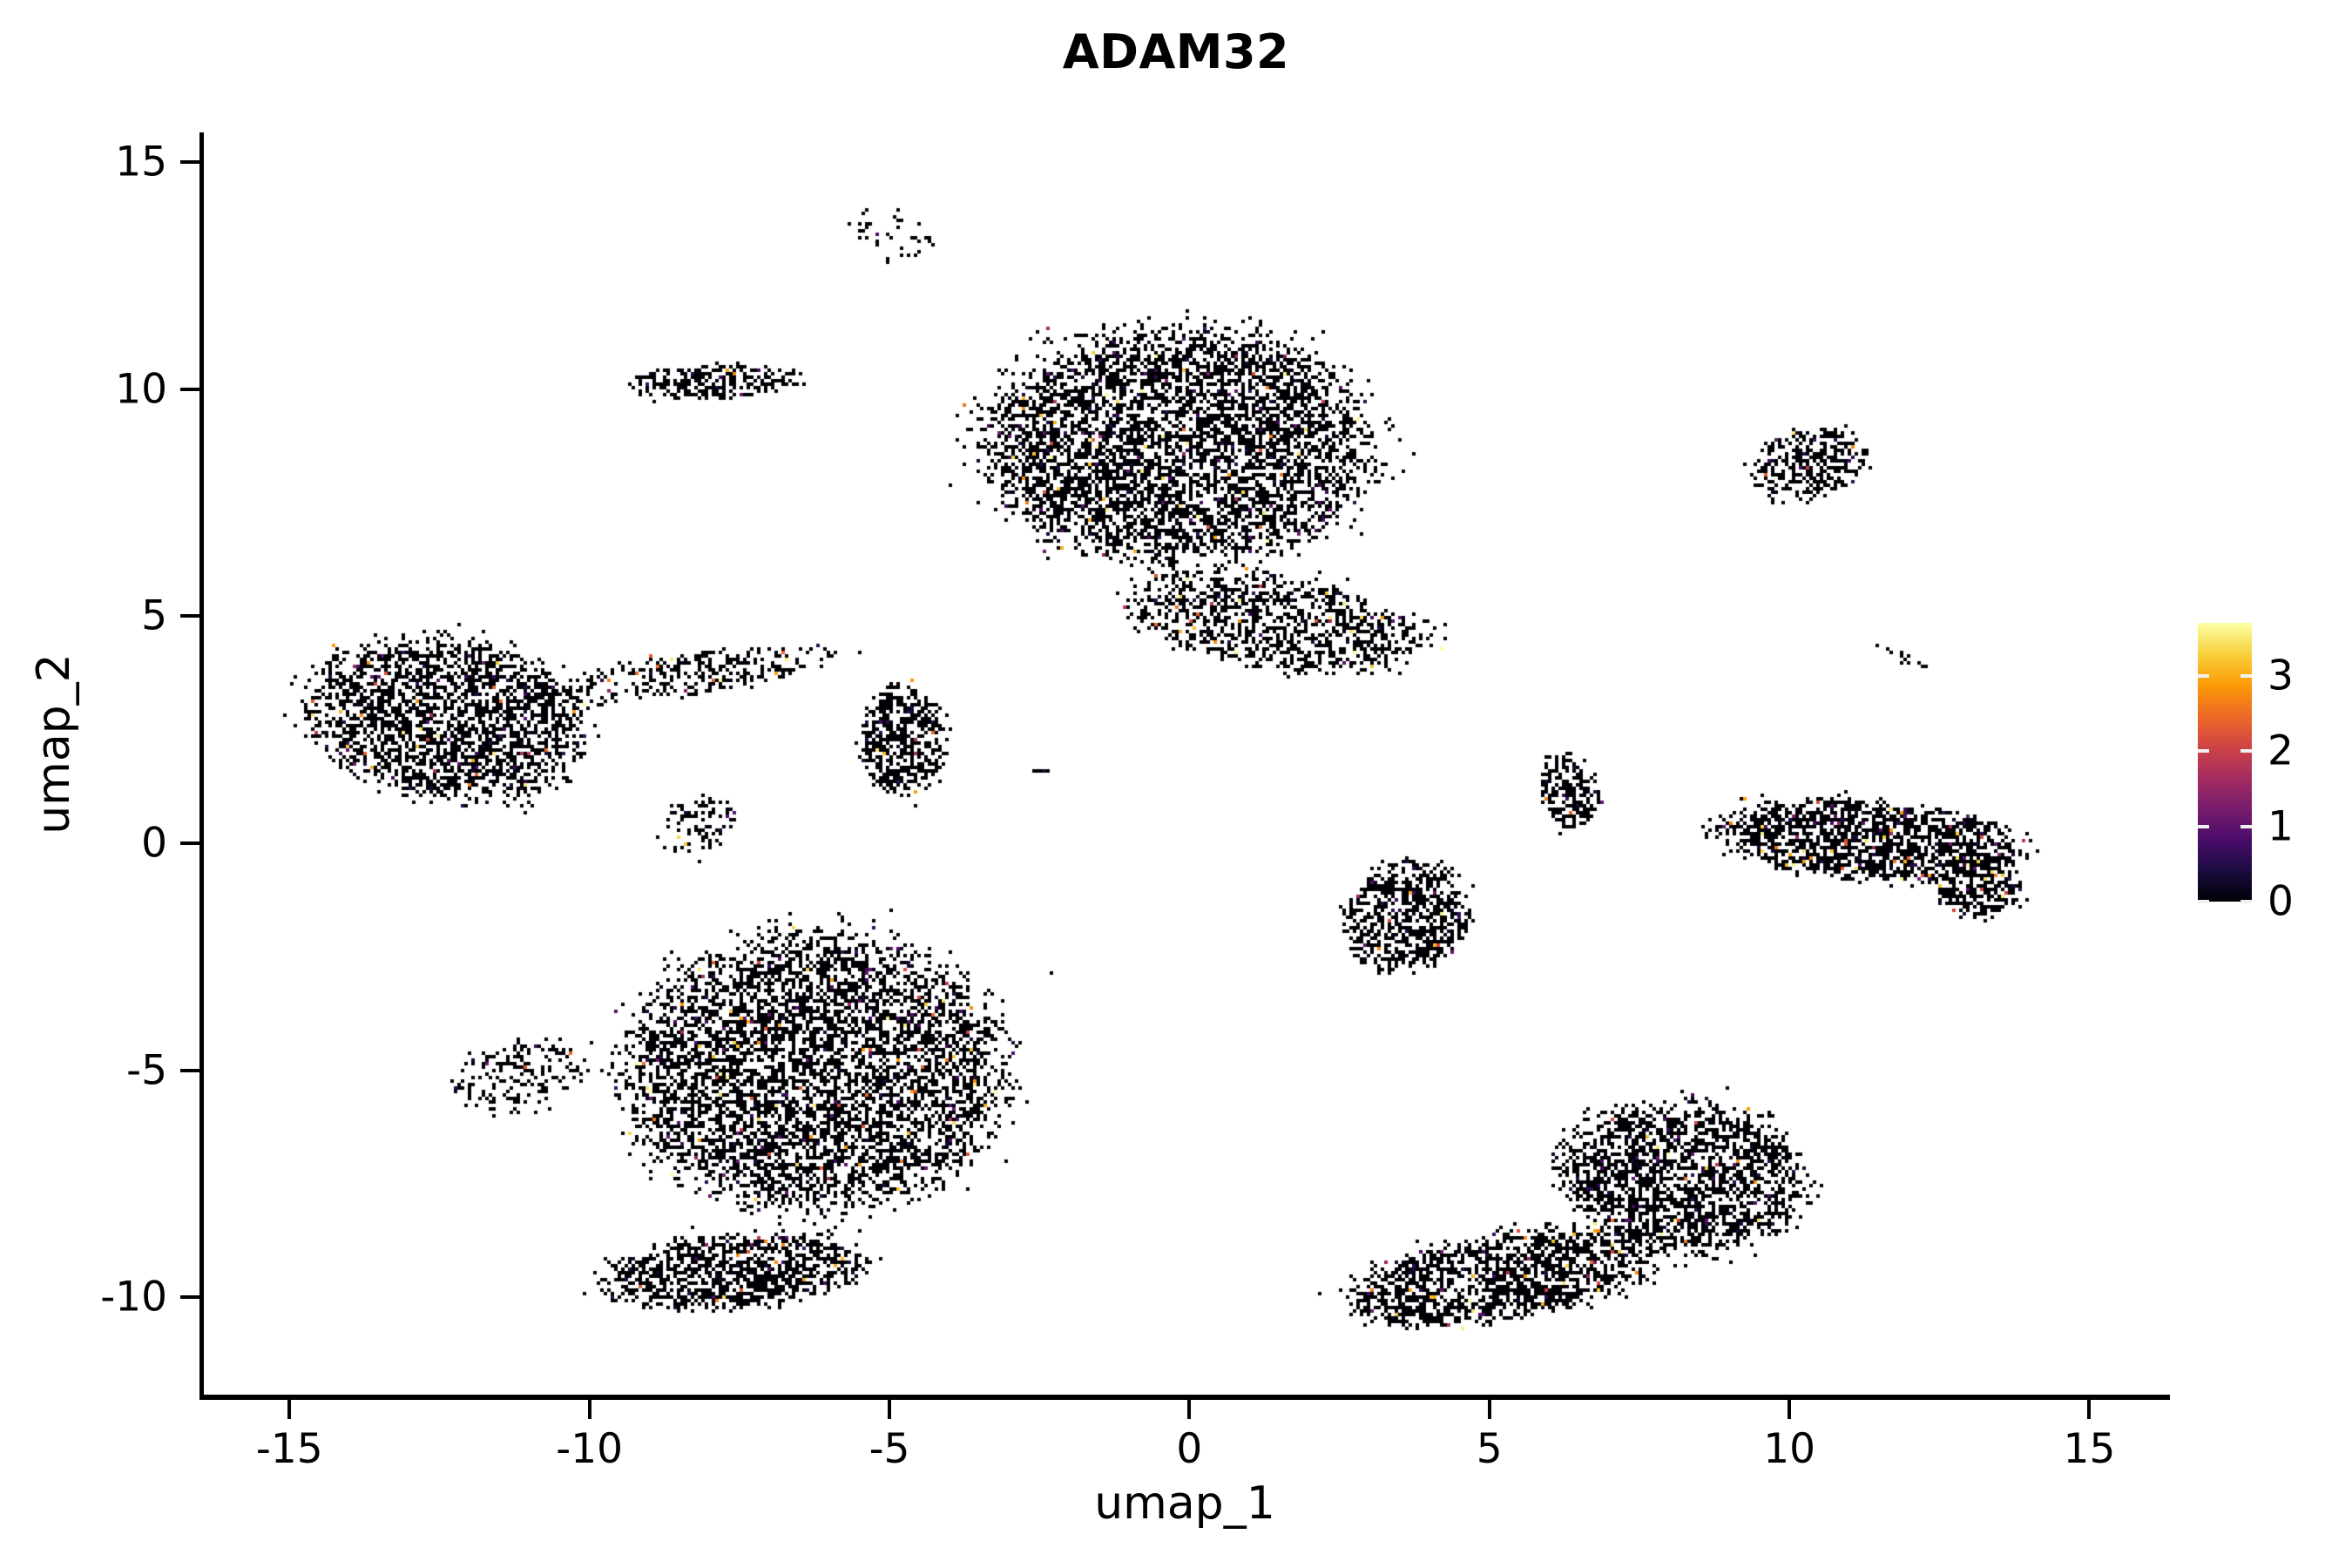 This screenshot has width=2352, height=1568. I want to click on y-axis-spine, so click(201, 766).